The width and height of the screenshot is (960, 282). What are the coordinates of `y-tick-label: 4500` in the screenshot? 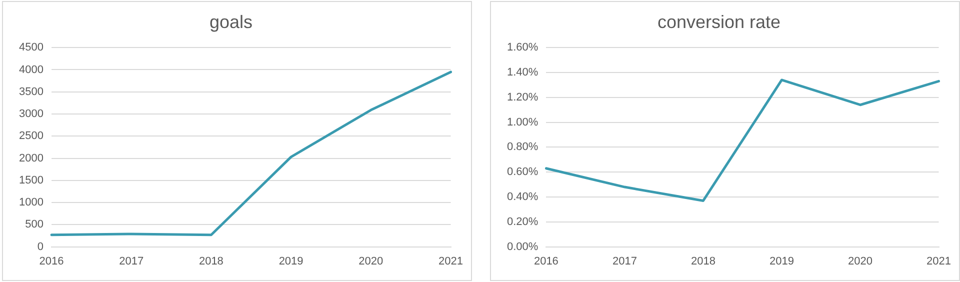 It's located at (31, 48).